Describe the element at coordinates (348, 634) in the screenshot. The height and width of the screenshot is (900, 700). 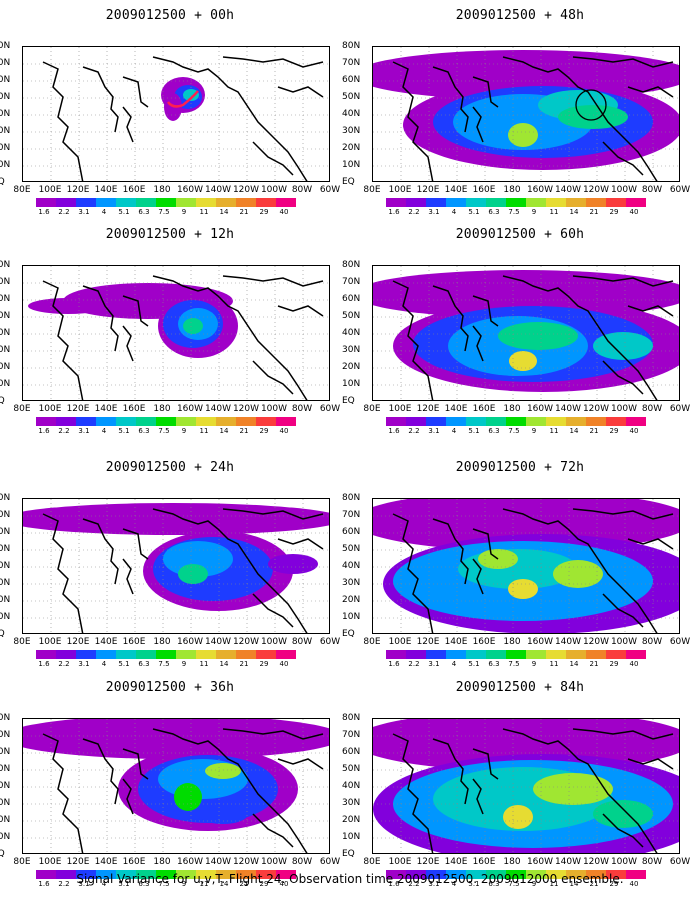
I see `lat-tick-label: EQ` at that location.